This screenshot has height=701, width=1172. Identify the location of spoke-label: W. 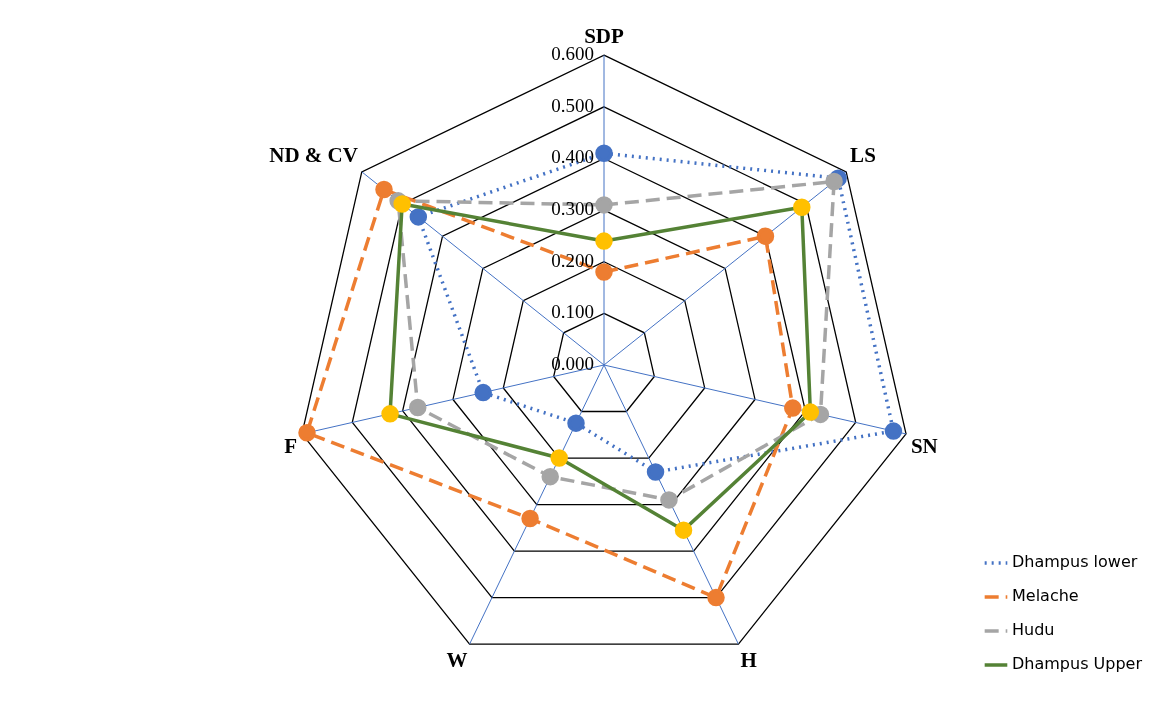
(457, 659).